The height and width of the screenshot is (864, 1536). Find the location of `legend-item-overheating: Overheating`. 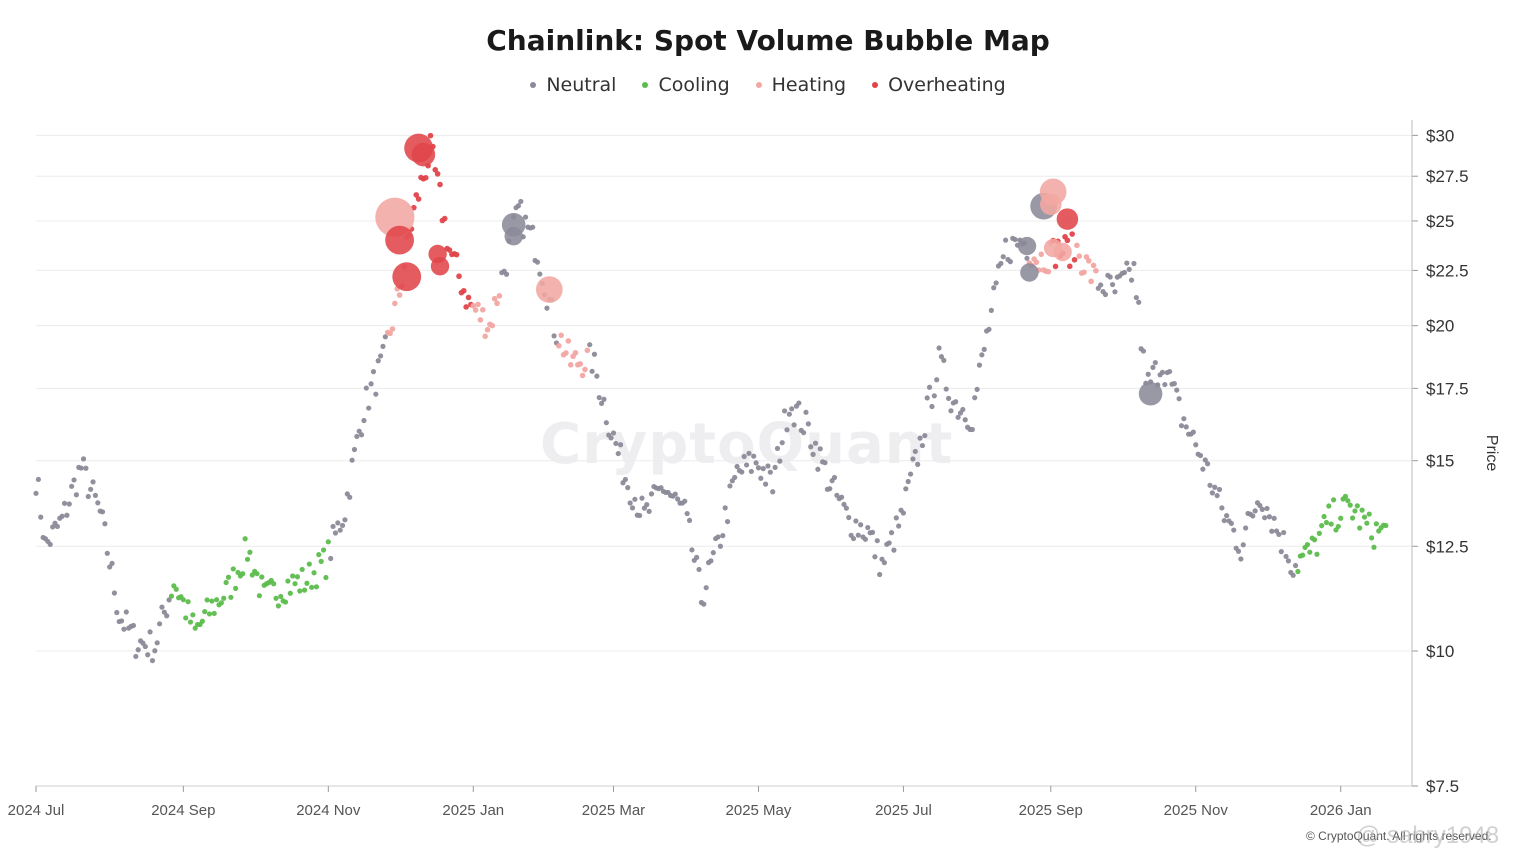

legend-item-overheating: Overheating is located at coordinates (939, 85).